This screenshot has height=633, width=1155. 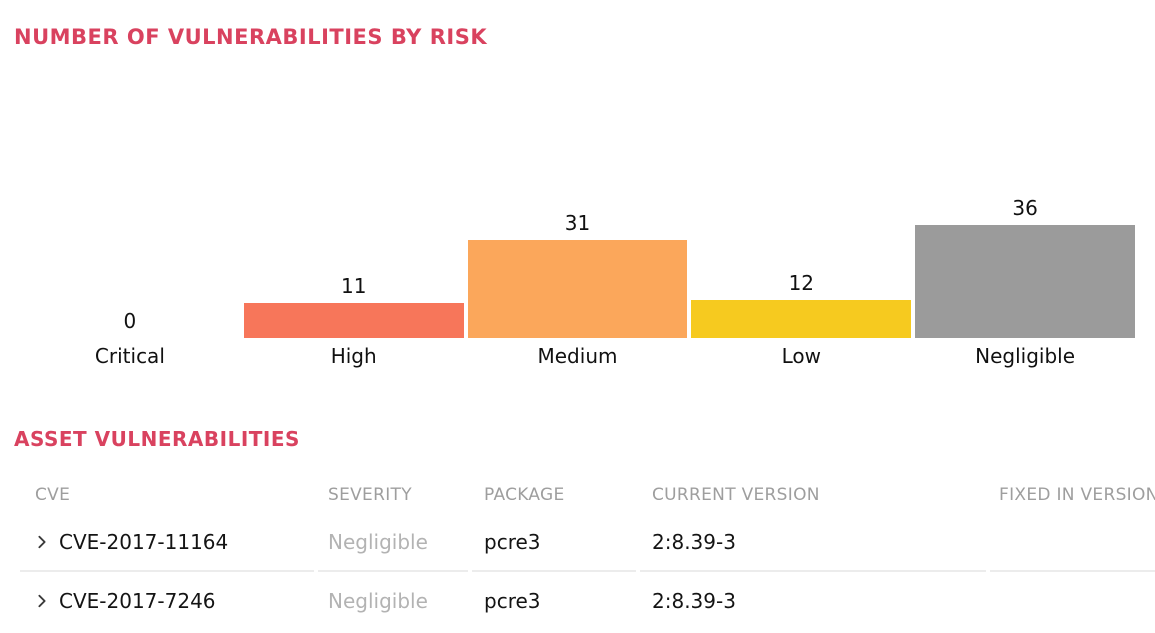 What do you see at coordinates (353, 286) in the screenshot?
I see `bar-value-high: 11` at bounding box center [353, 286].